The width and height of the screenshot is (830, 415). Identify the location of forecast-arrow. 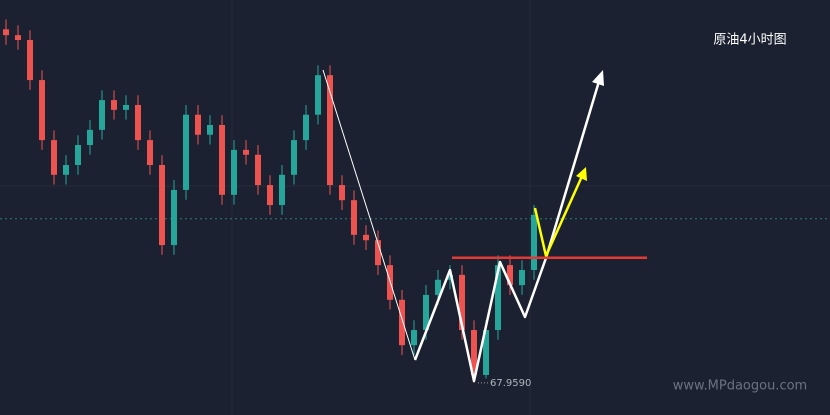
(560, 213).